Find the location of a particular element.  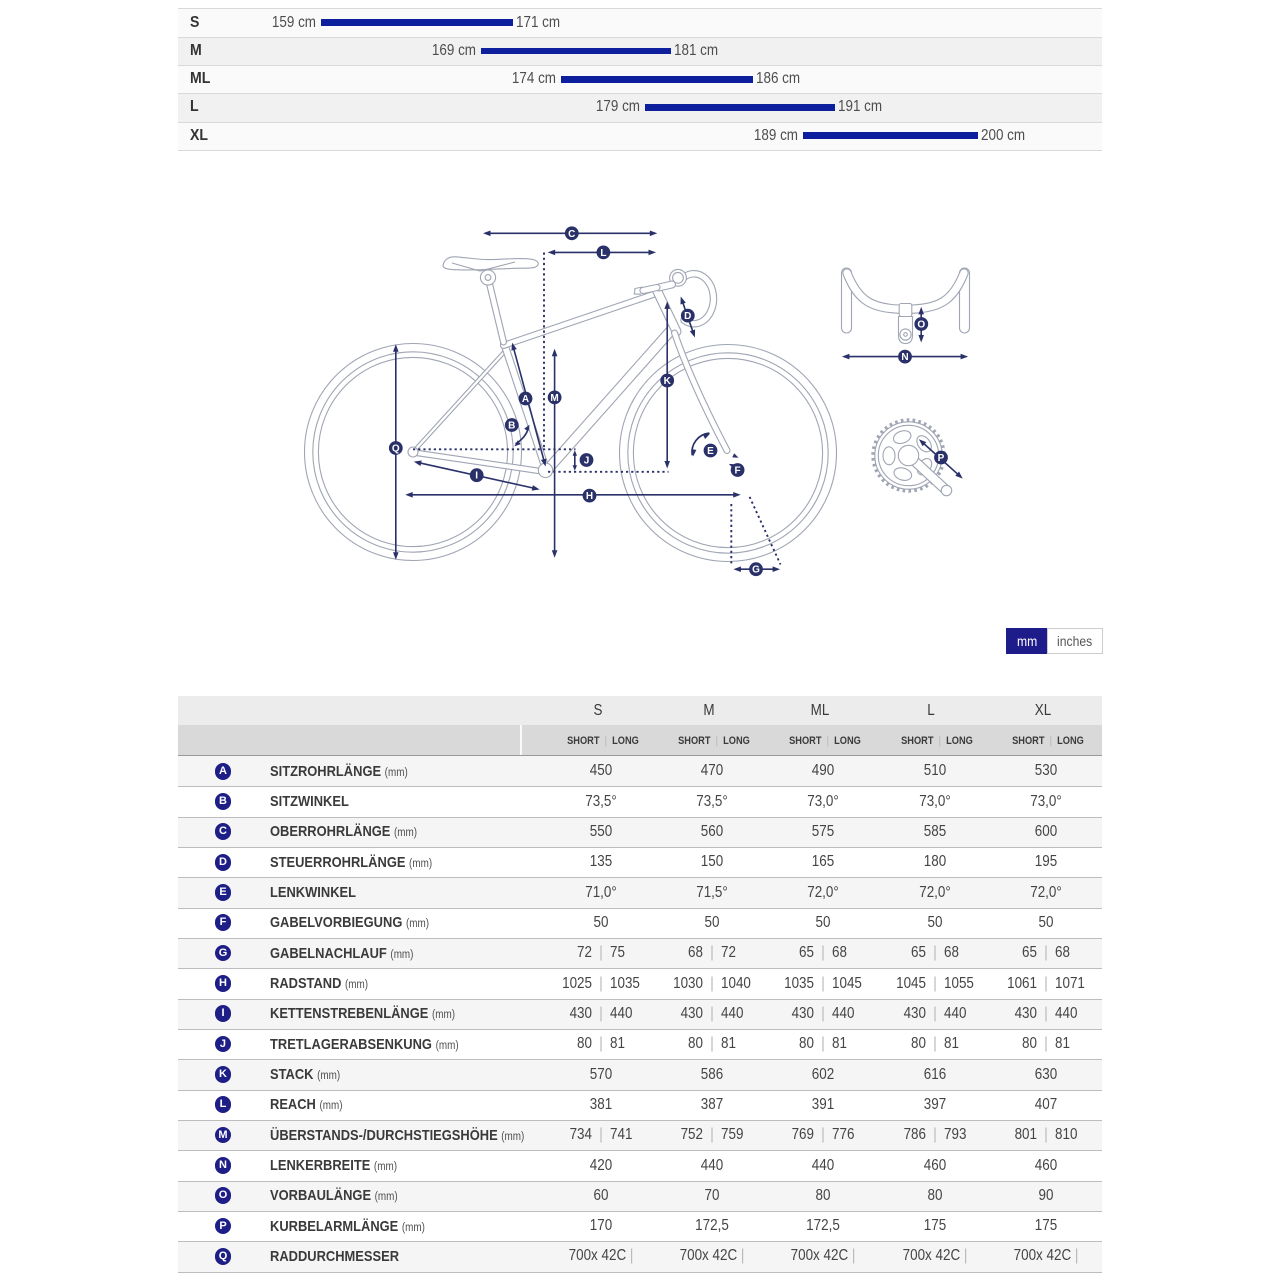

svg-text: N is located at coordinates (904, 357).